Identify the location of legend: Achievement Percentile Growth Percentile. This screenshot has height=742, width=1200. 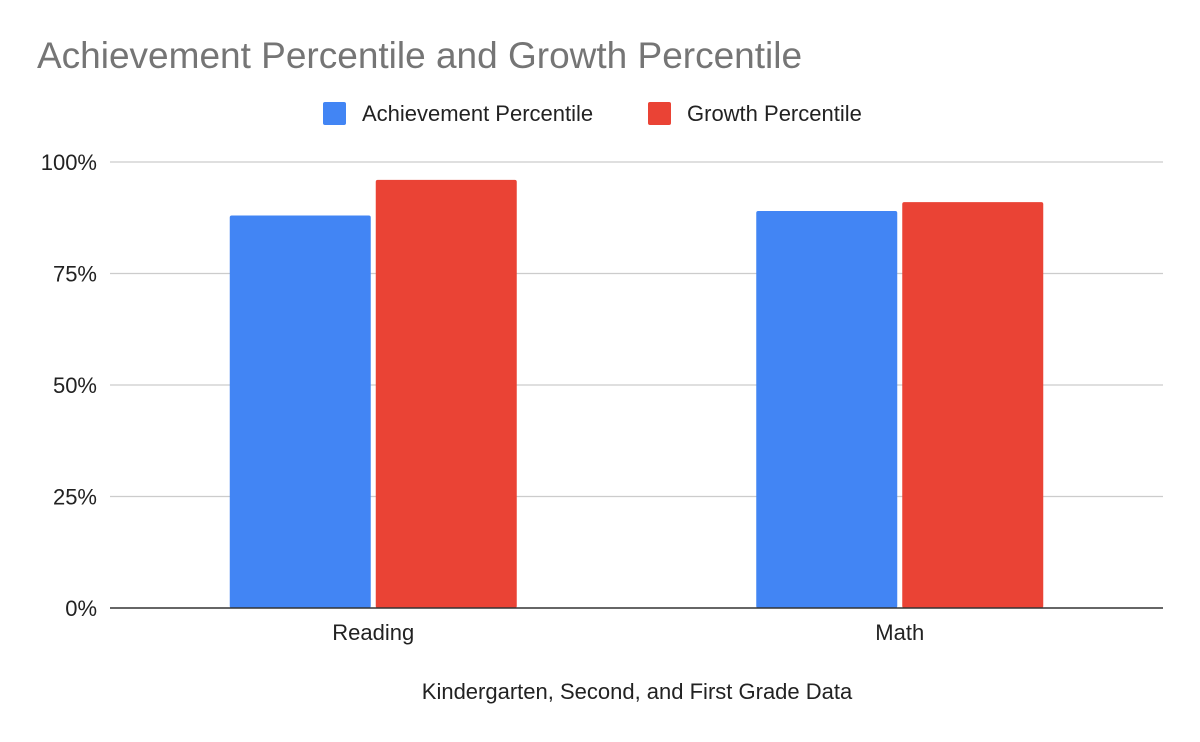
(592, 113).